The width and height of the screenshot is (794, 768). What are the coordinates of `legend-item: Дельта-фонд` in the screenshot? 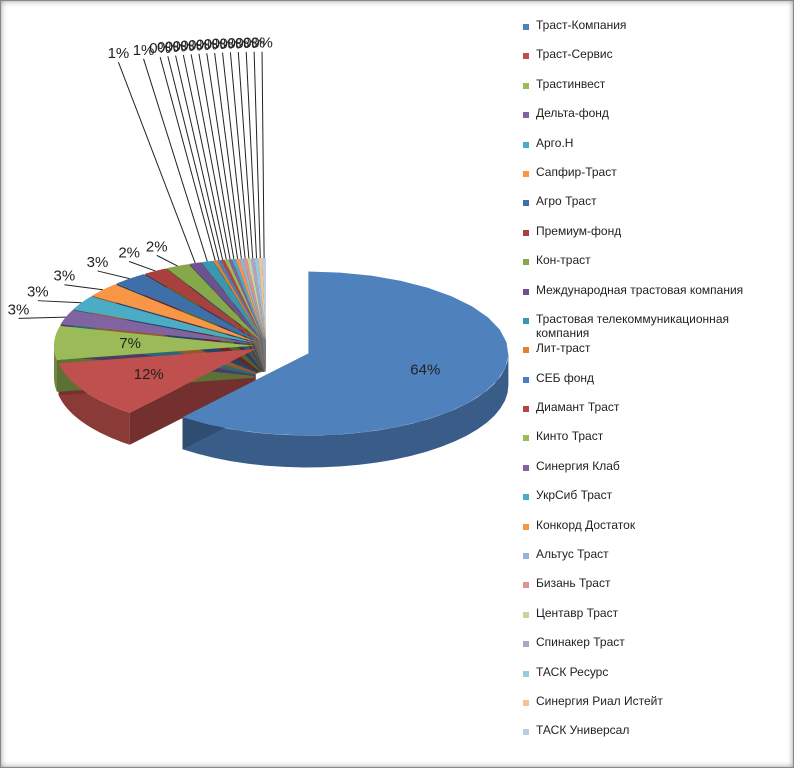 It's located at (648, 117).